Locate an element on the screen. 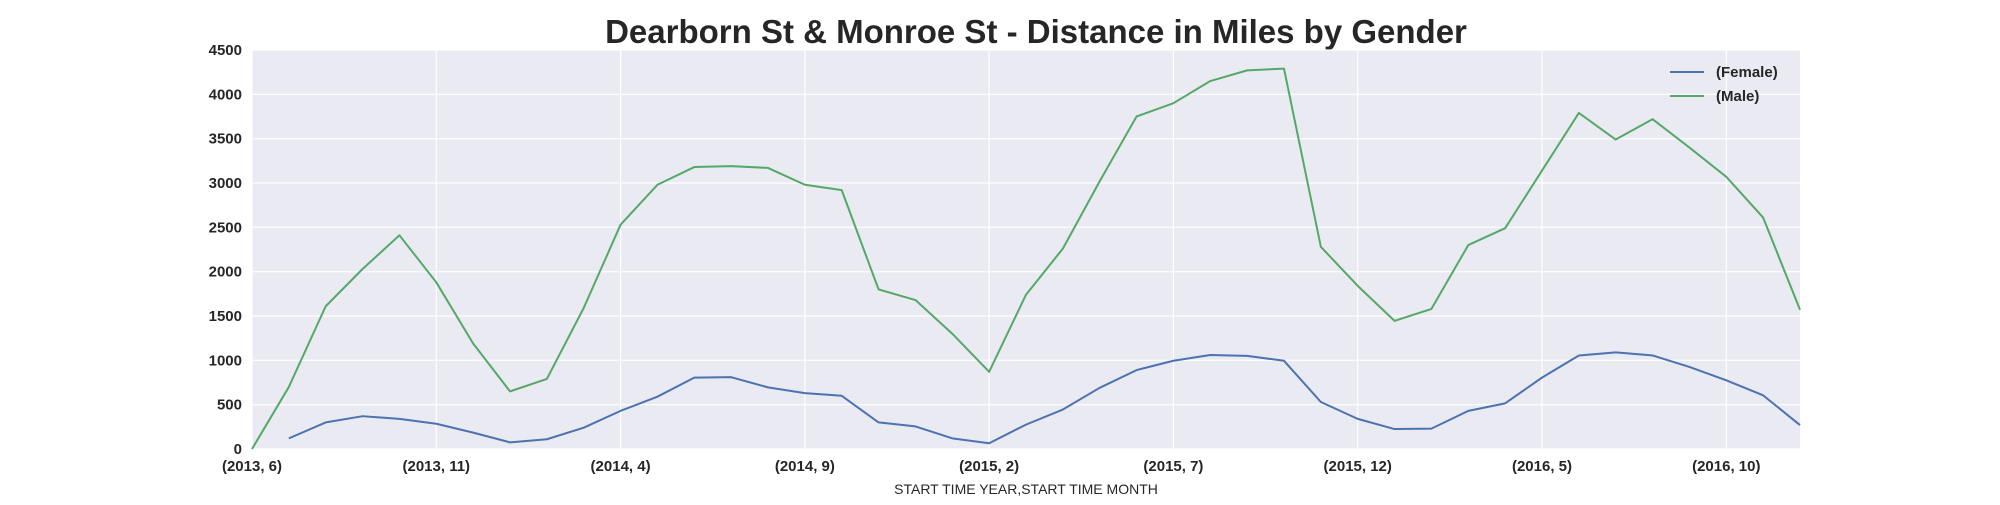 The width and height of the screenshot is (2000, 505). legend: (Female) (Male) is located at coordinates (1724, 84).